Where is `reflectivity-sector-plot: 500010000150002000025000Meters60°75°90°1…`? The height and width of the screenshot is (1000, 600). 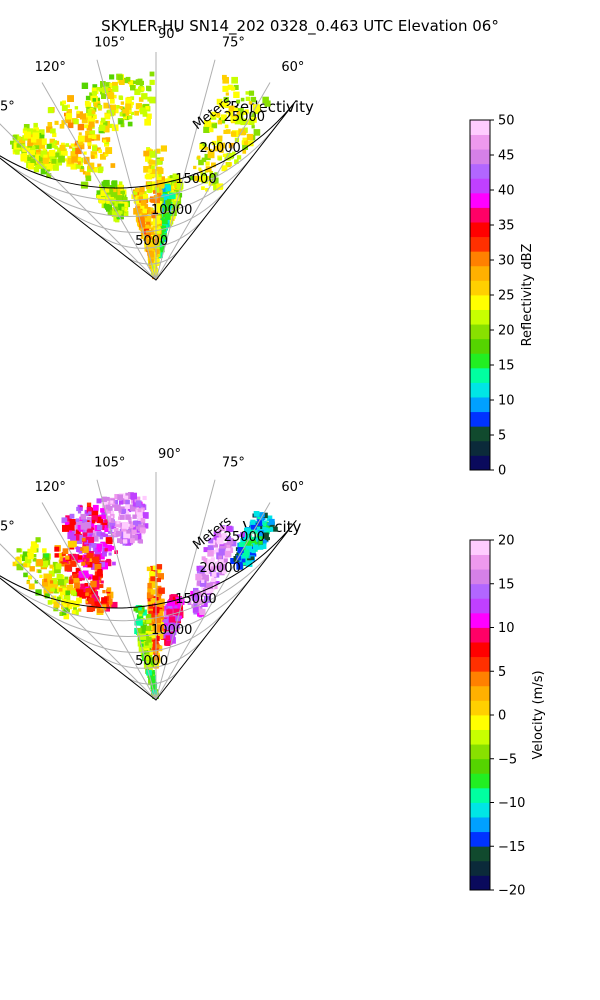 reflectivity-sector-plot: 500010000150002000025000Meters60°75°90°1… is located at coordinates (152, 154).